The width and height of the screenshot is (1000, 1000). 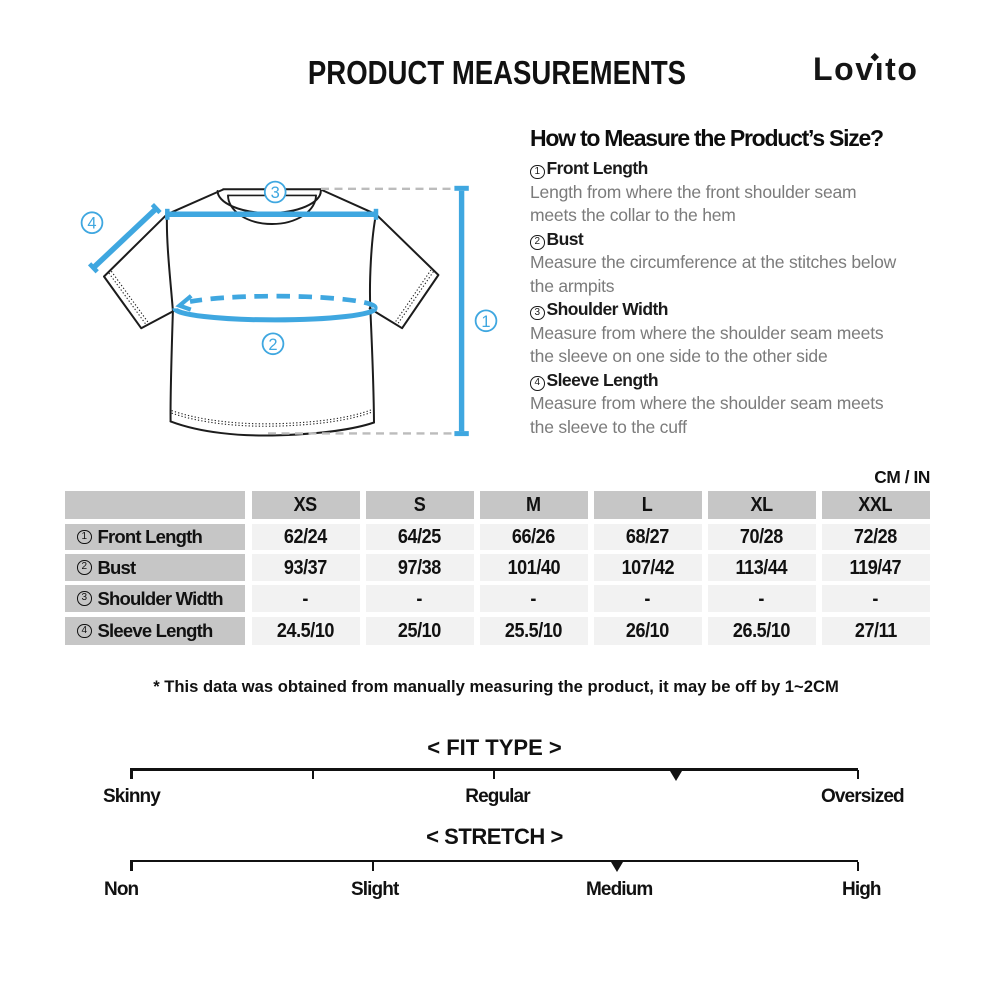 What do you see at coordinates (485, 322) in the screenshot?
I see `svg-text: 1` at bounding box center [485, 322].